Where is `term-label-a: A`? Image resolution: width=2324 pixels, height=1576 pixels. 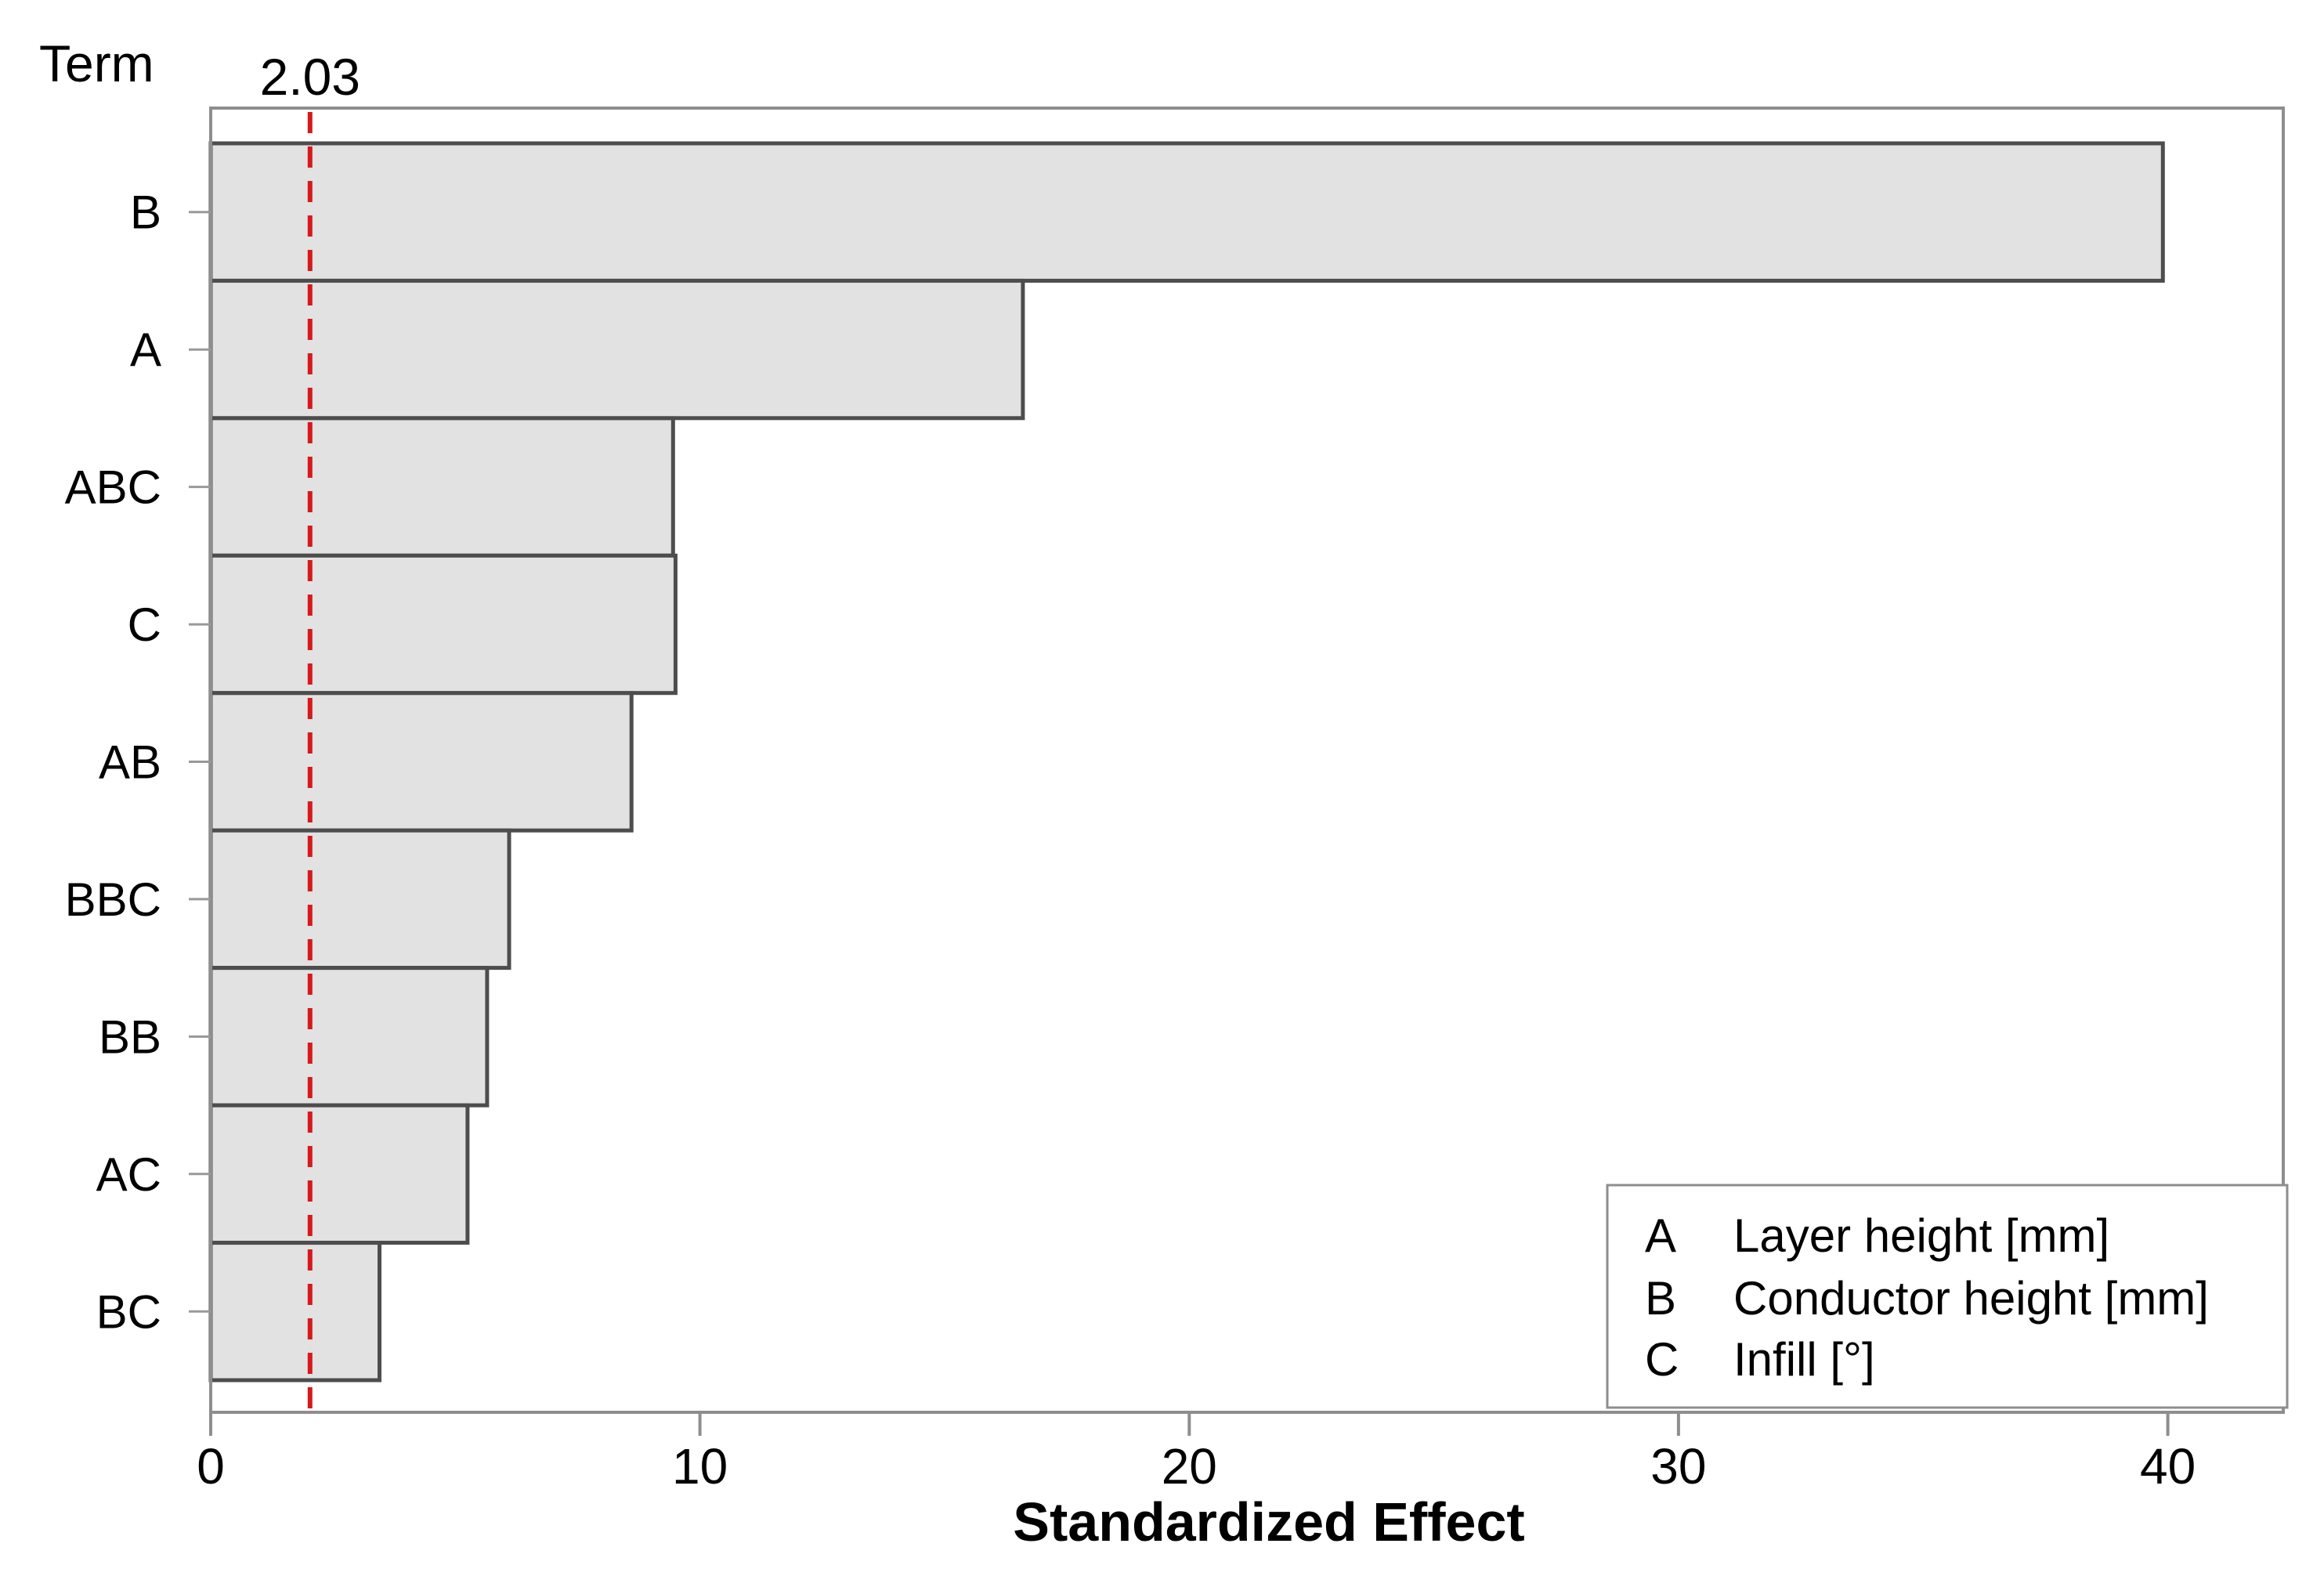
term-label-a: A is located at coordinates (145, 350).